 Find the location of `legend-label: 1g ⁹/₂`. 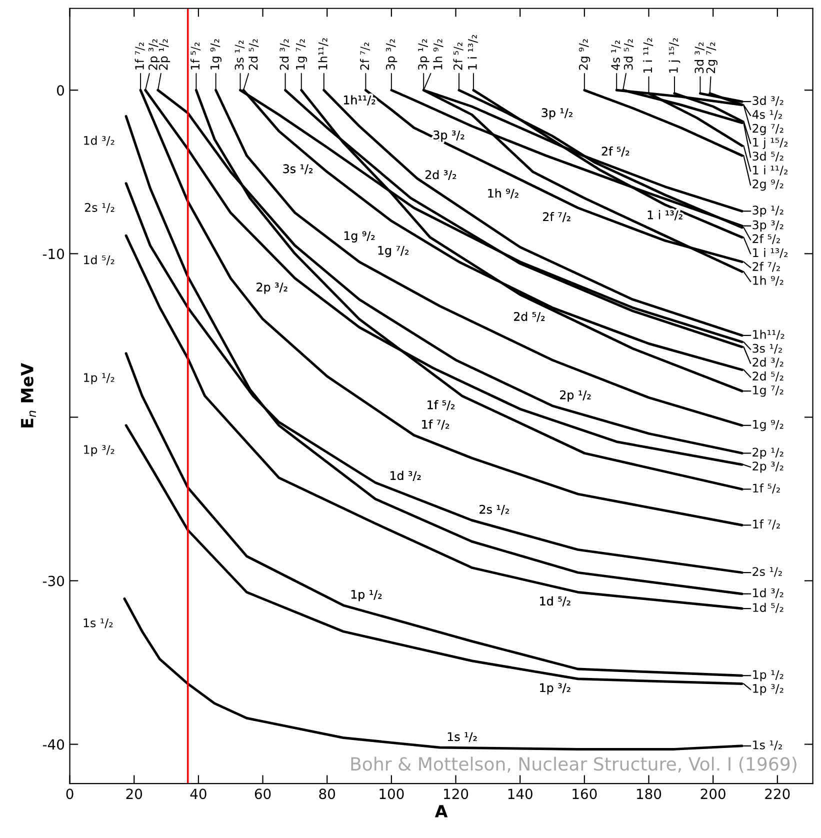

legend-label: 1g ⁹/₂ is located at coordinates (768, 426).